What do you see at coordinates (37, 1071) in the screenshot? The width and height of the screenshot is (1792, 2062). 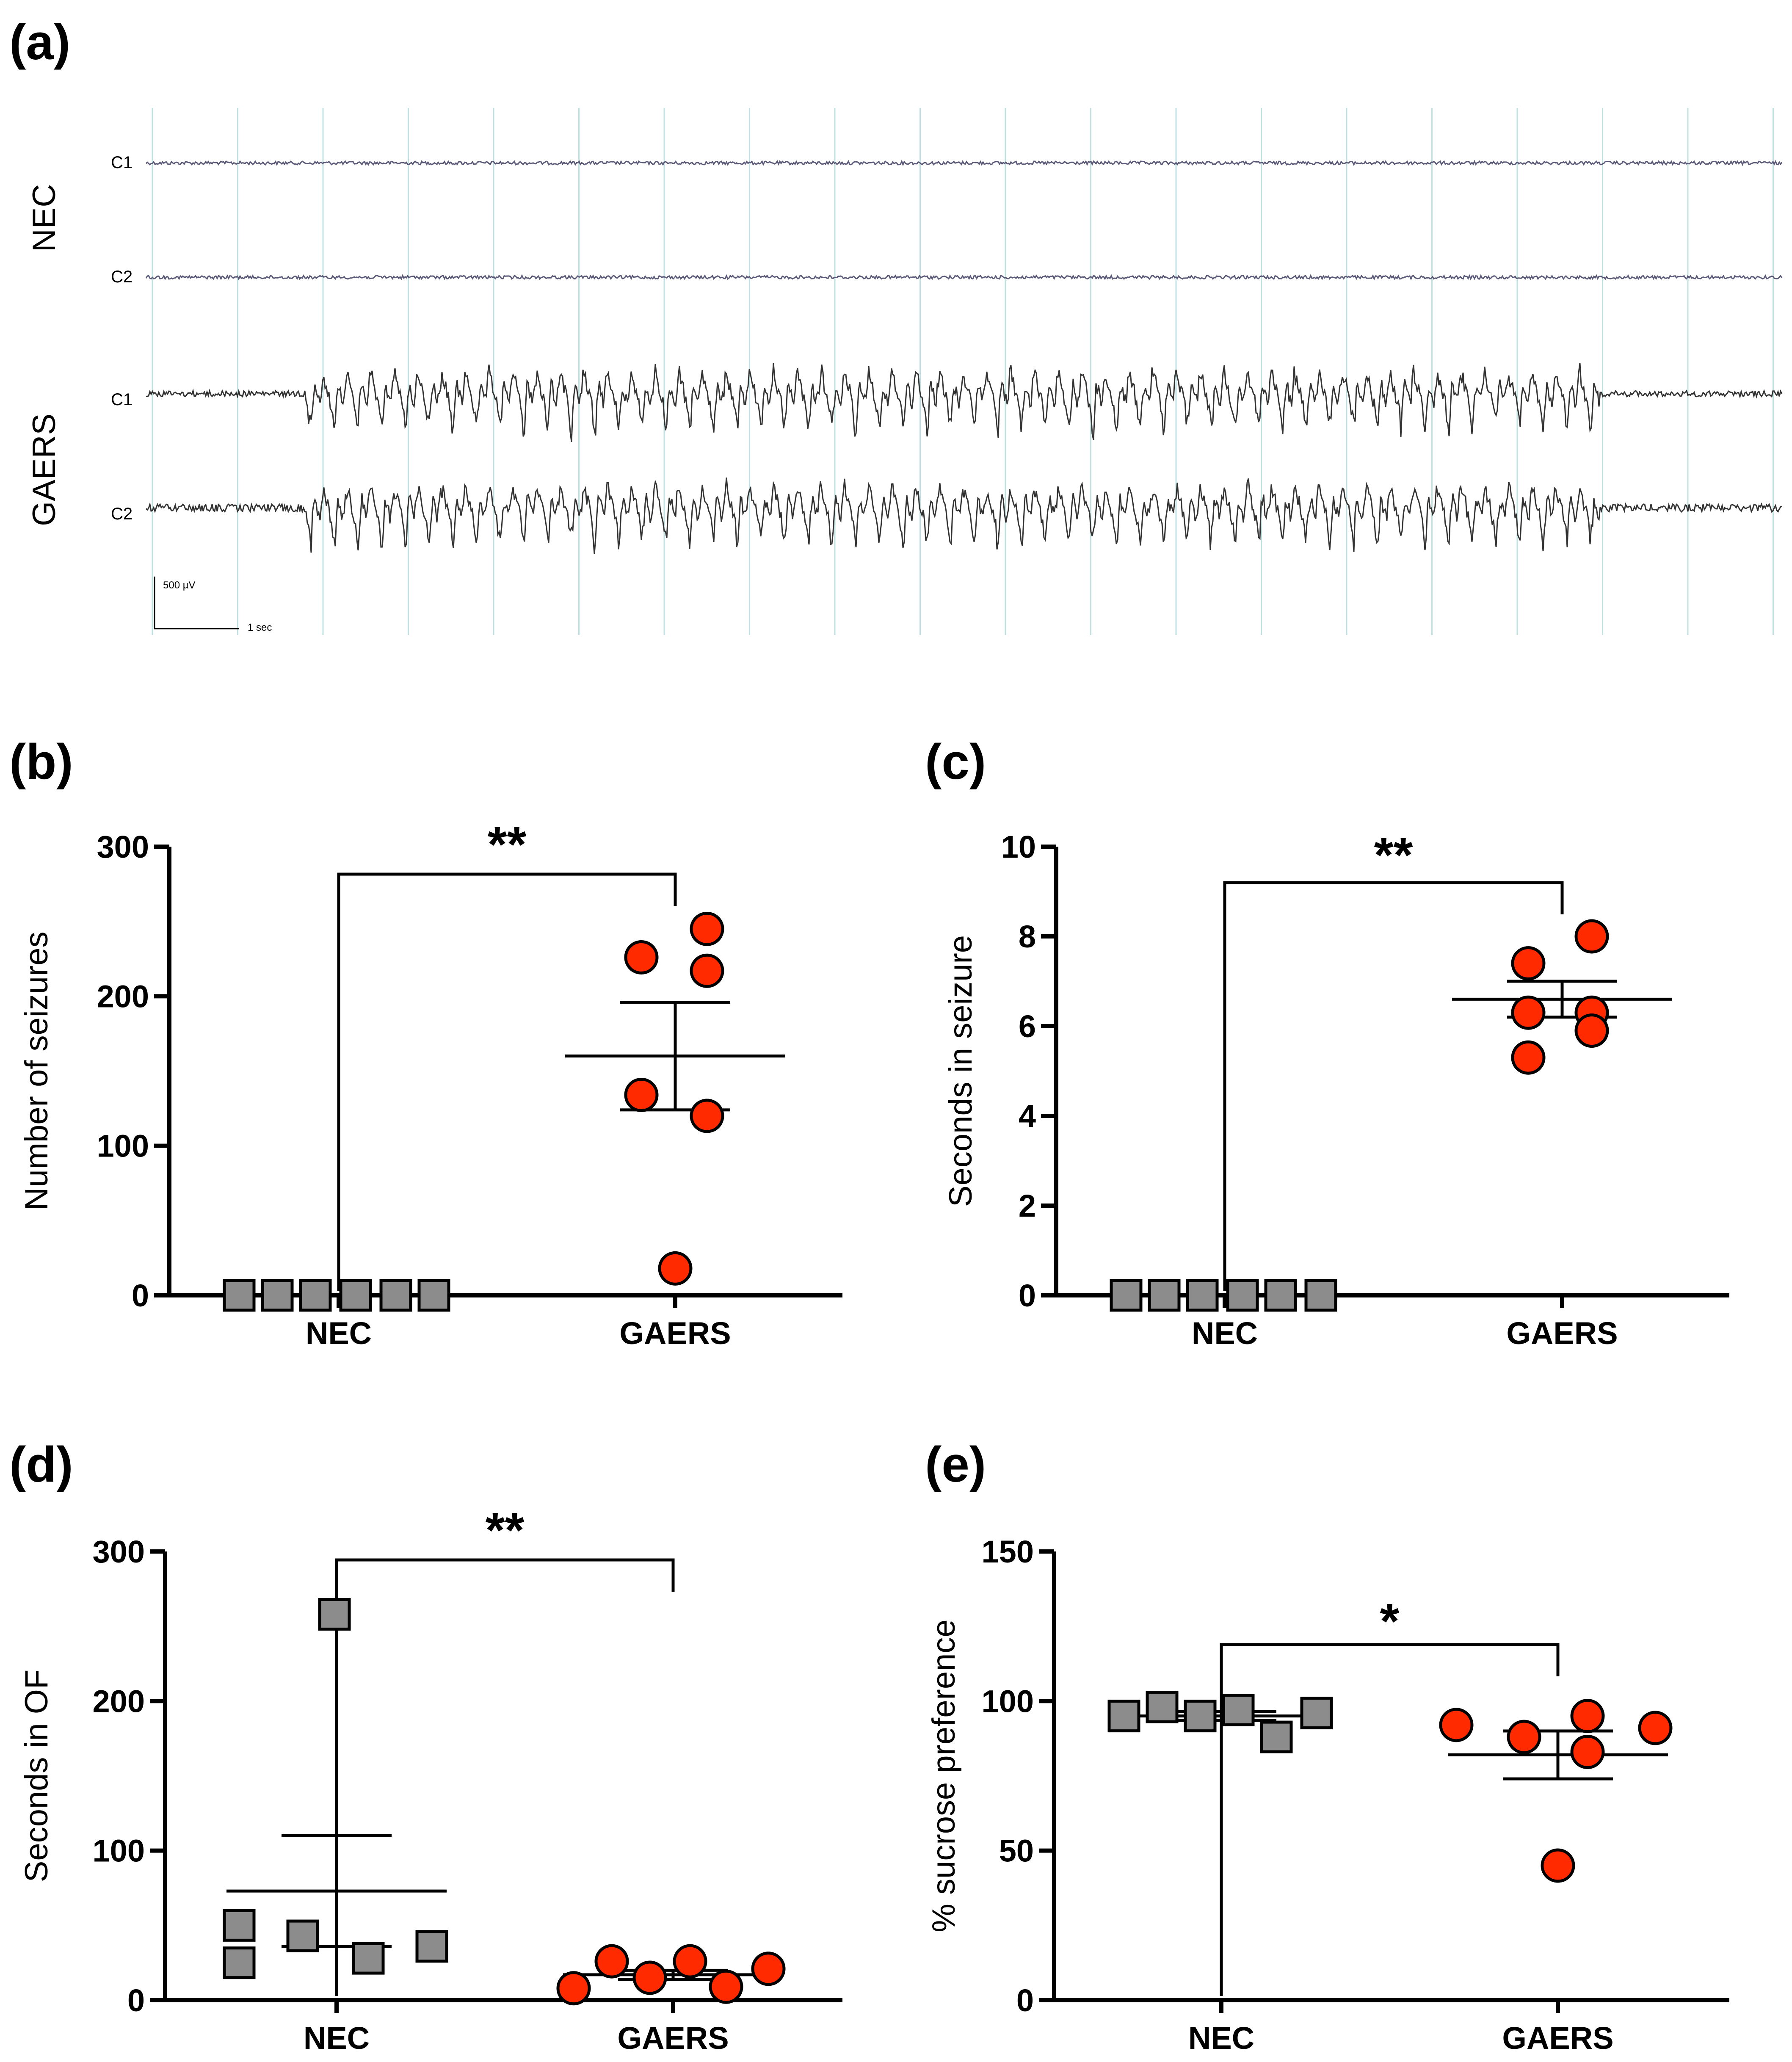 I see `y-axis-label: Number of seizures` at bounding box center [37, 1071].